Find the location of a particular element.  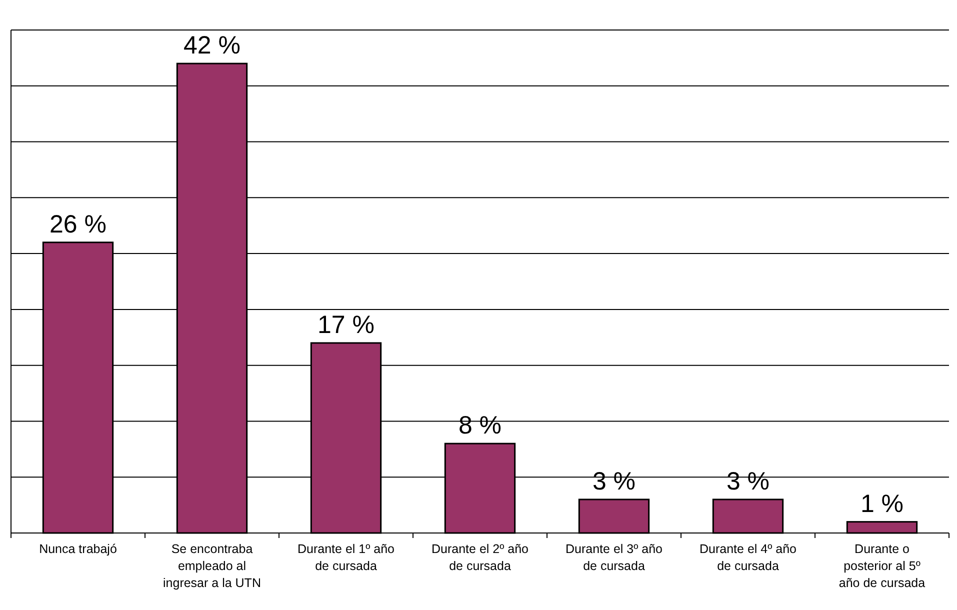

data-label: 1 % is located at coordinates (882, 504).